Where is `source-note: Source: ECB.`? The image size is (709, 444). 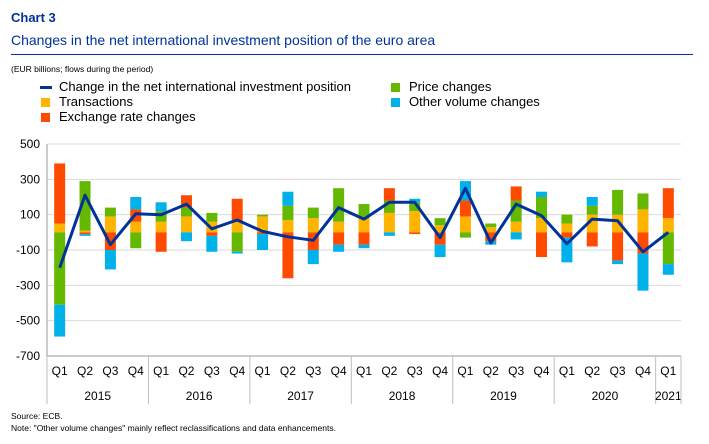 source-note: Source: ECB. is located at coordinates (37, 416).